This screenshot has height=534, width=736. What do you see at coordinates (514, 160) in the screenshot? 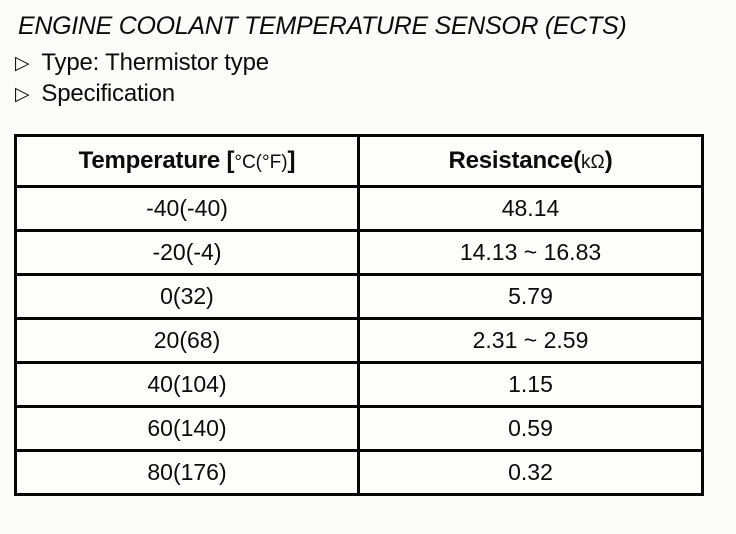
I see `resistance-header-label: Resistance(` at bounding box center [514, 160].